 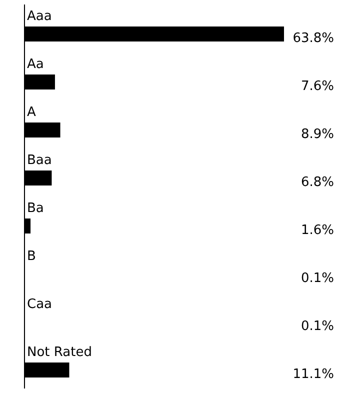 I want to click on data-label: 7.6%, so click(x=317, y=86).